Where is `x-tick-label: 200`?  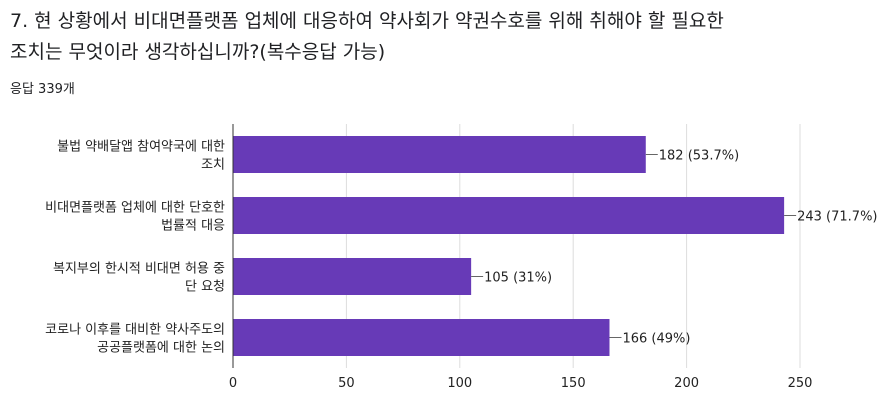 x-tick-label: 200 is located at coordinates (686, 383).